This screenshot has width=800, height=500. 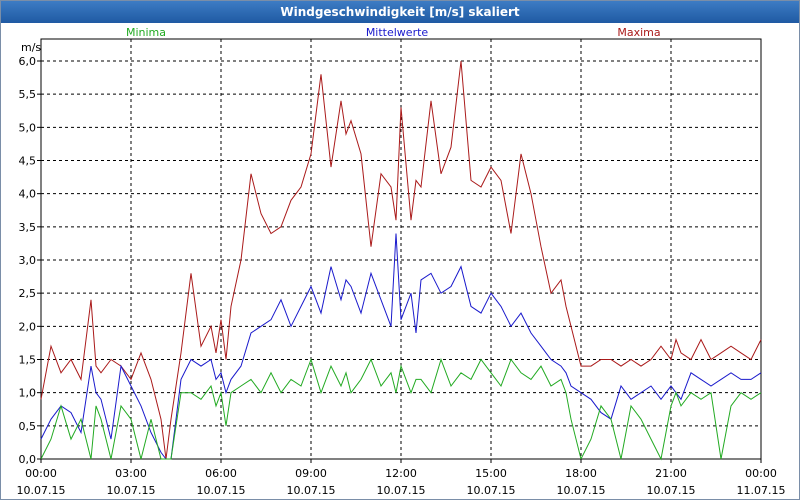 I want to click on y-tick-label: 0,5, so click(x=28, y=426).